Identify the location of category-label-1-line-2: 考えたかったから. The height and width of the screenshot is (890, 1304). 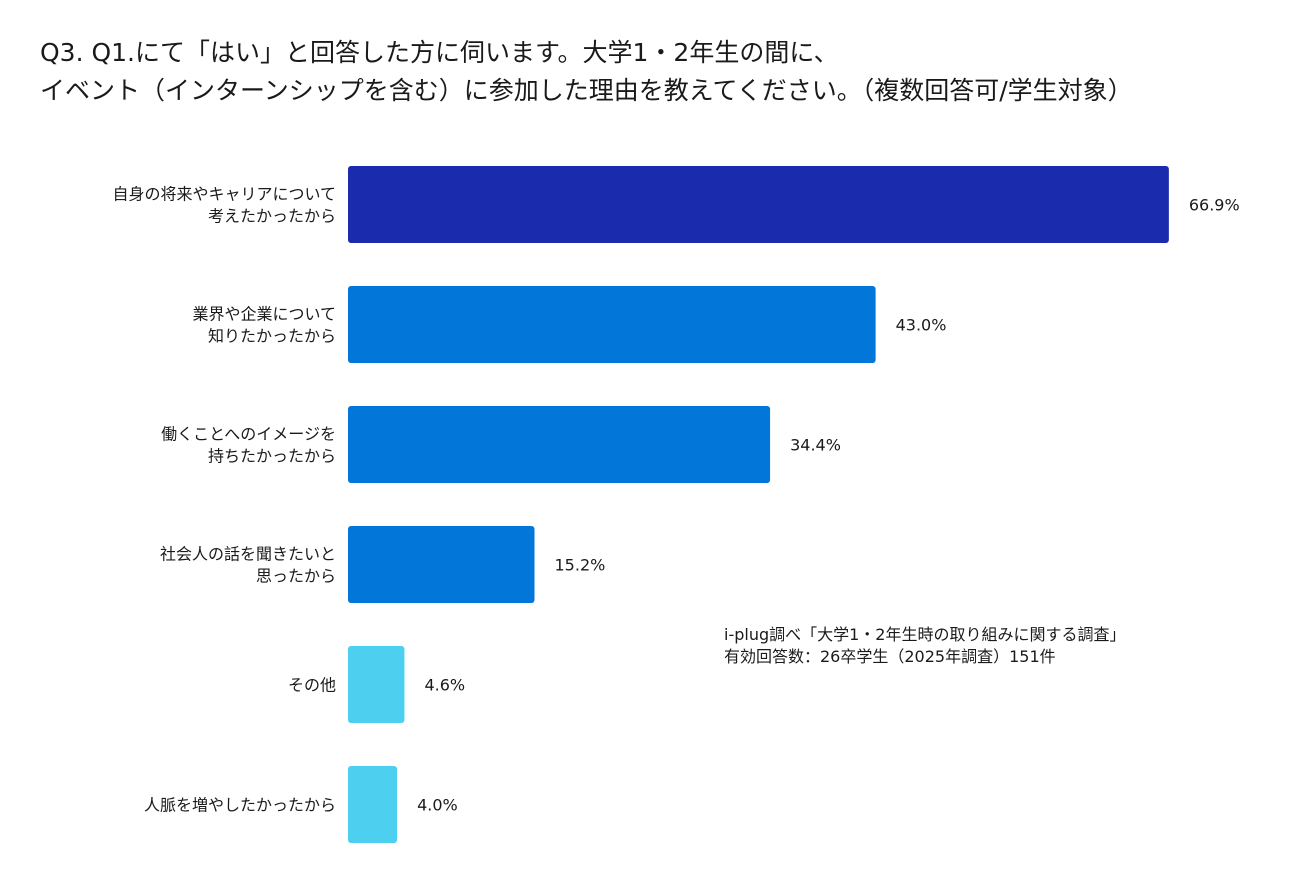
(272, 216).